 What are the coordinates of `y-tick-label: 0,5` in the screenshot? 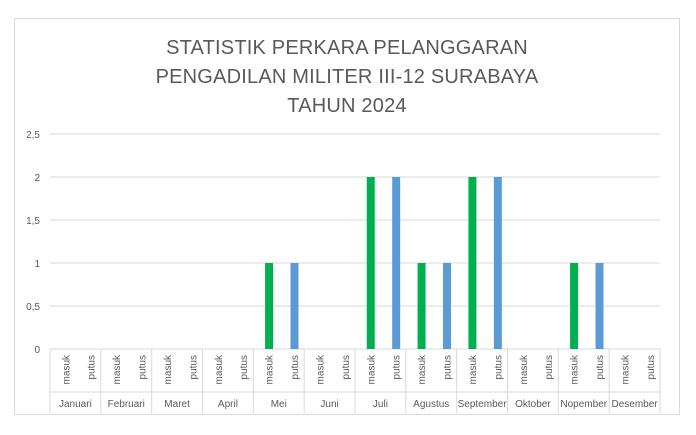 It's located at (33, 307).